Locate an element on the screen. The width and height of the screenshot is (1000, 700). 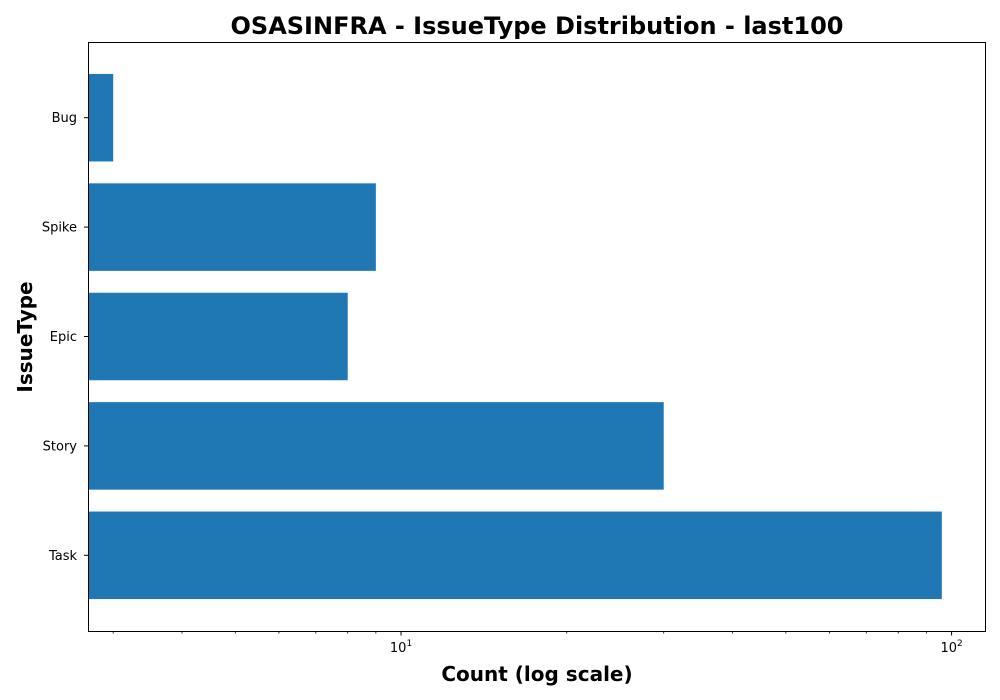
x-tick-label: 10² is located at coordinates (951, 647).